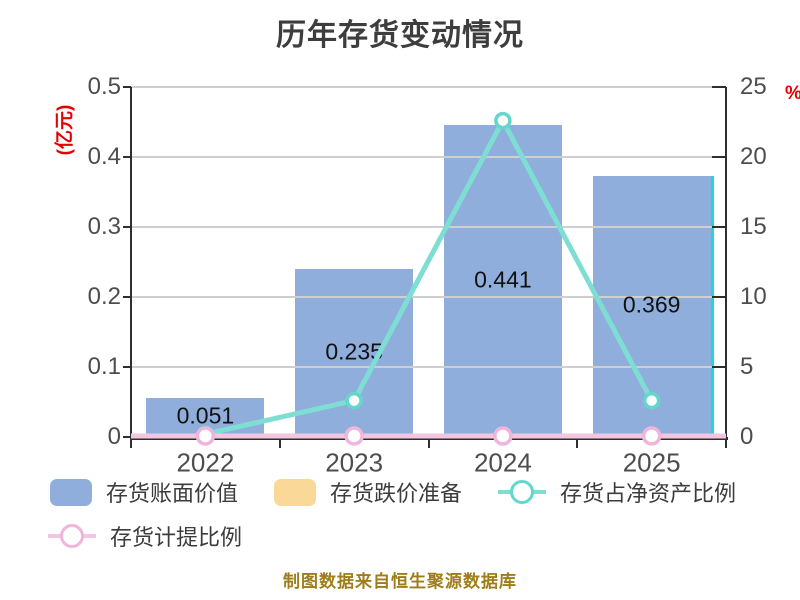 This screenshot has width=800, height=600. I want to click on right-axis-tick-label: 0, so click(747, 436).